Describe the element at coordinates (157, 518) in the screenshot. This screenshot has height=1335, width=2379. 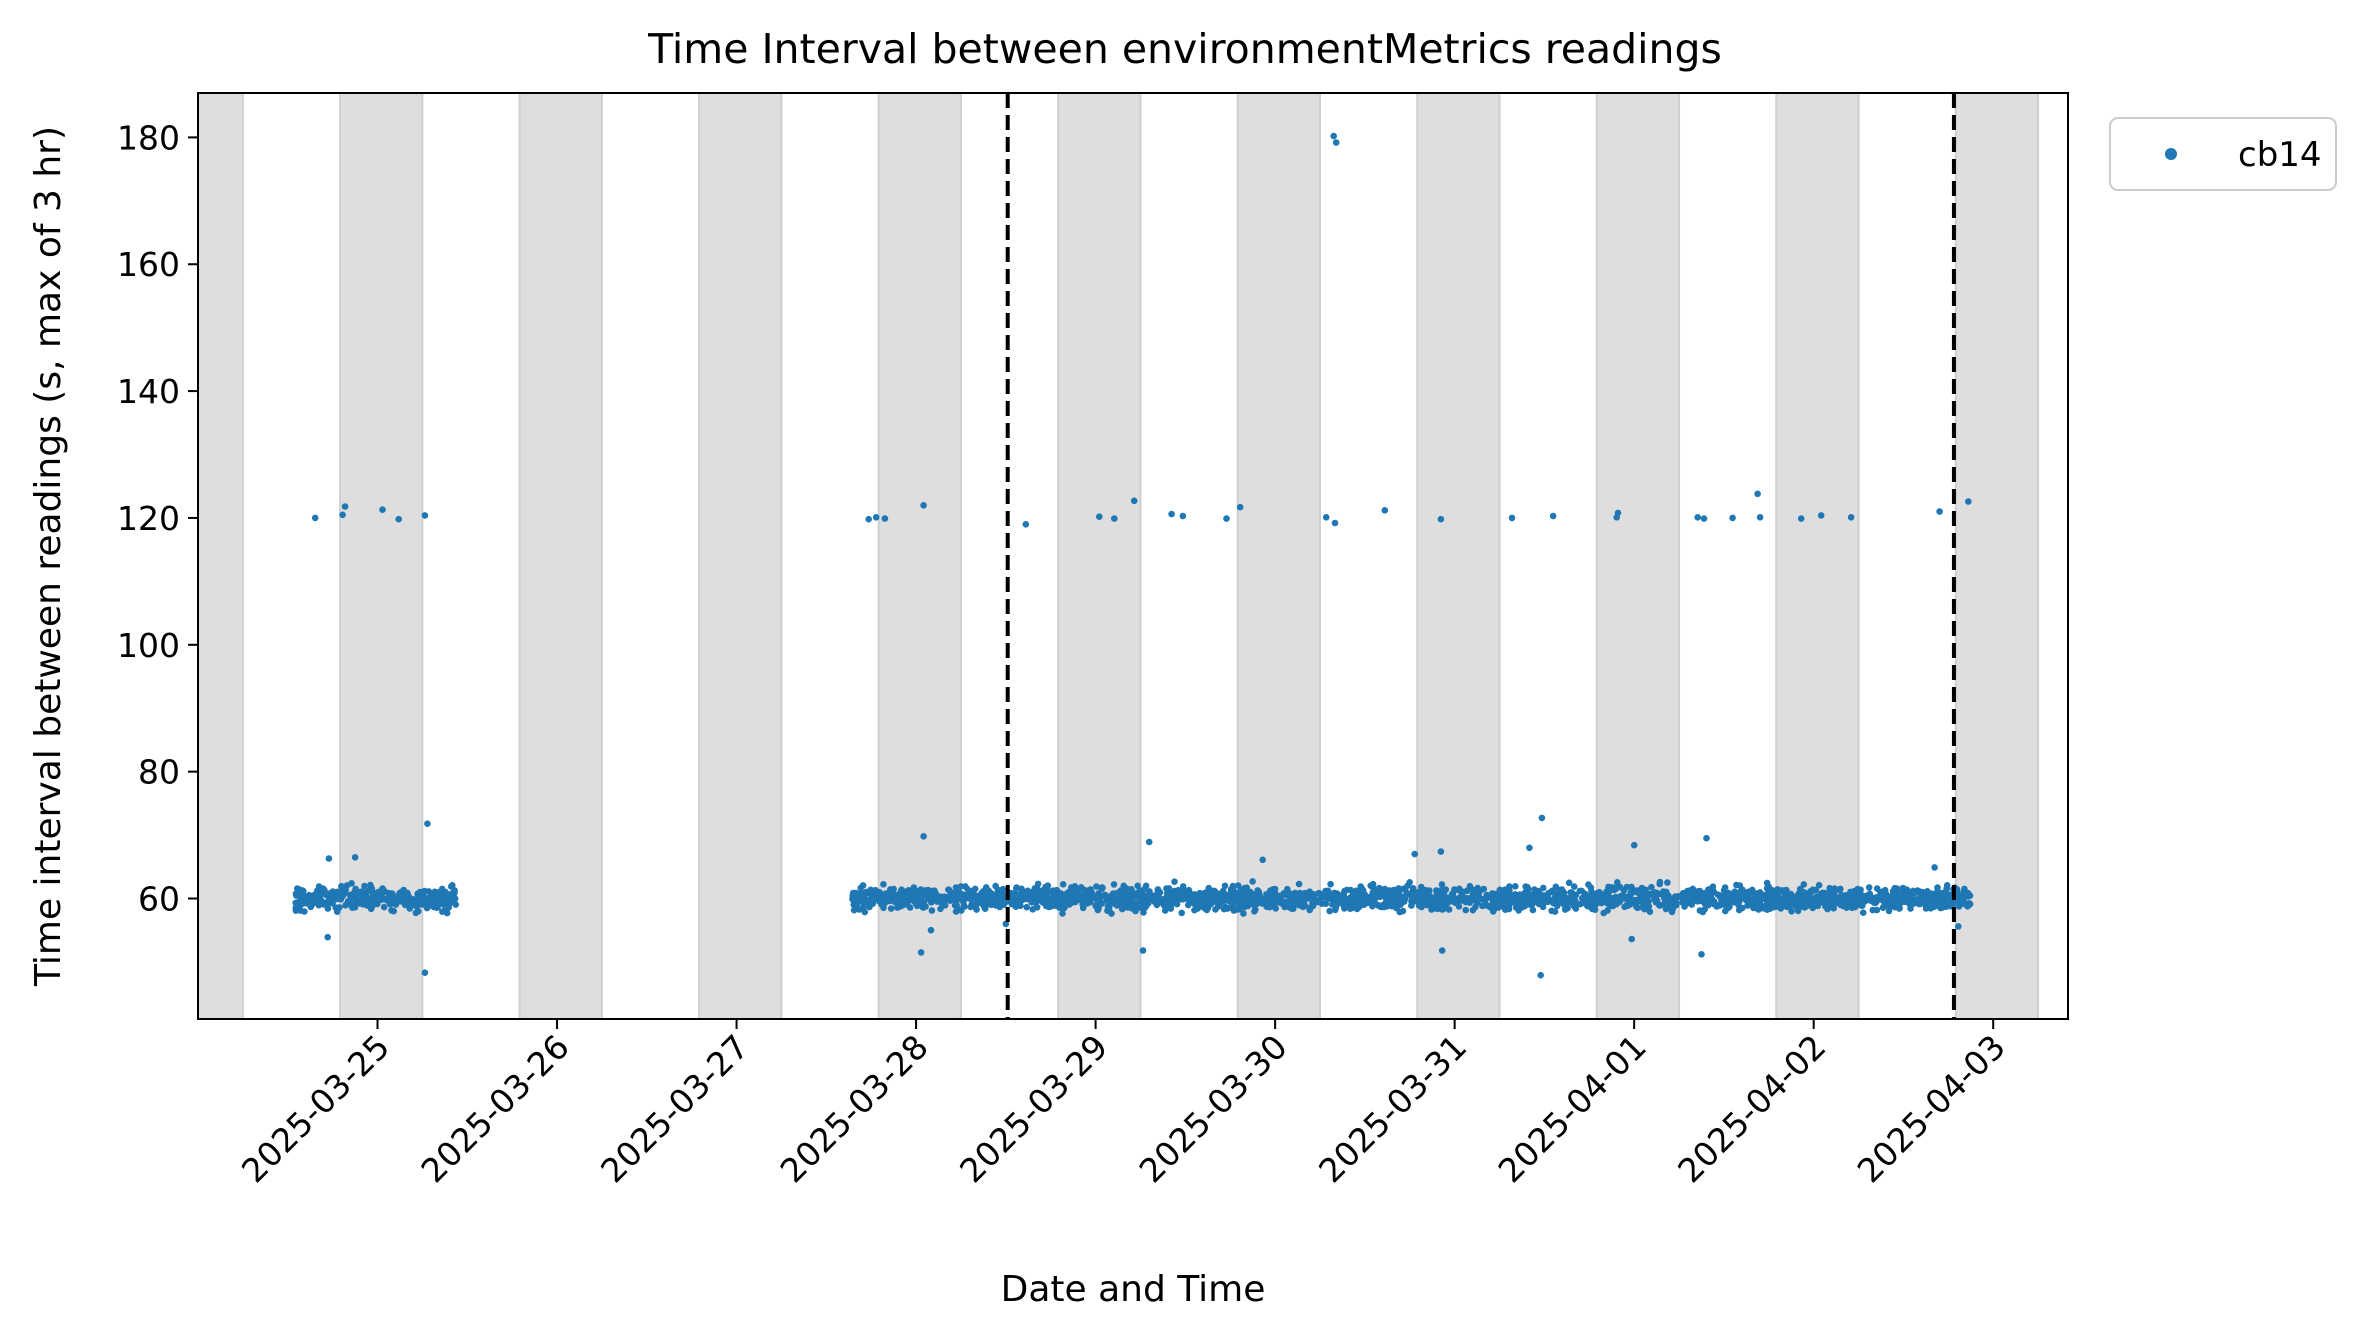
I see `y-axis: 60 80 100 120 140 160 180` at that location.